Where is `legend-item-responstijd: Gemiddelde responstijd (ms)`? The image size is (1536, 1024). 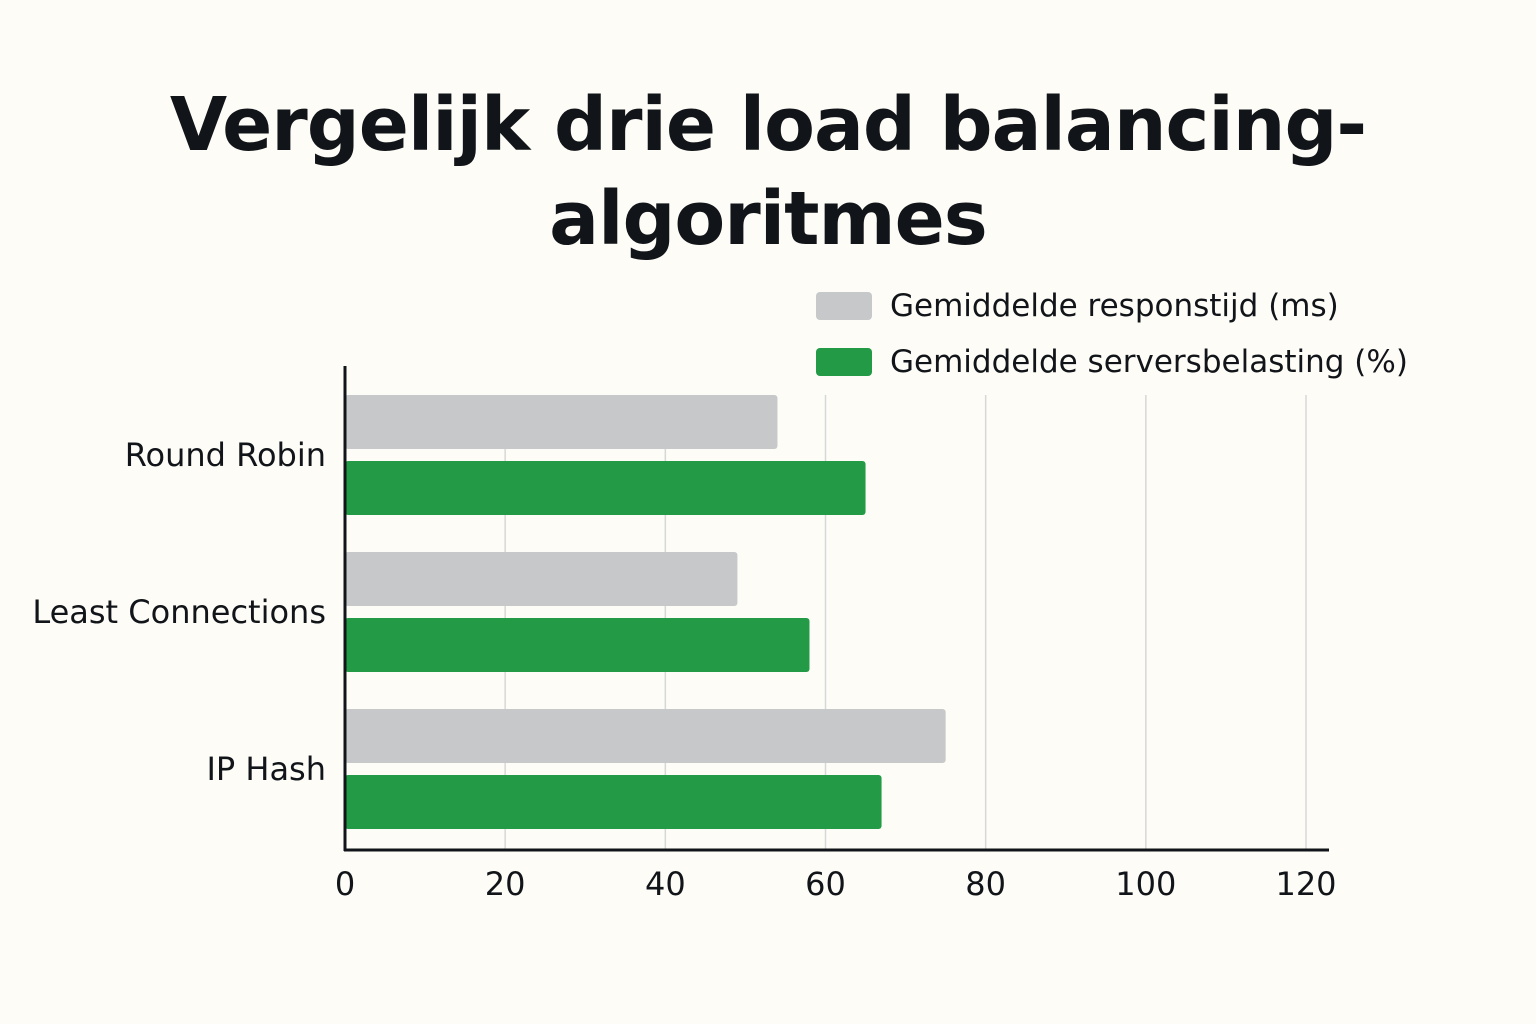 legend-item-responstijd: Gemiddelde responstijd (ms) is located at coordinates (1112, 306).